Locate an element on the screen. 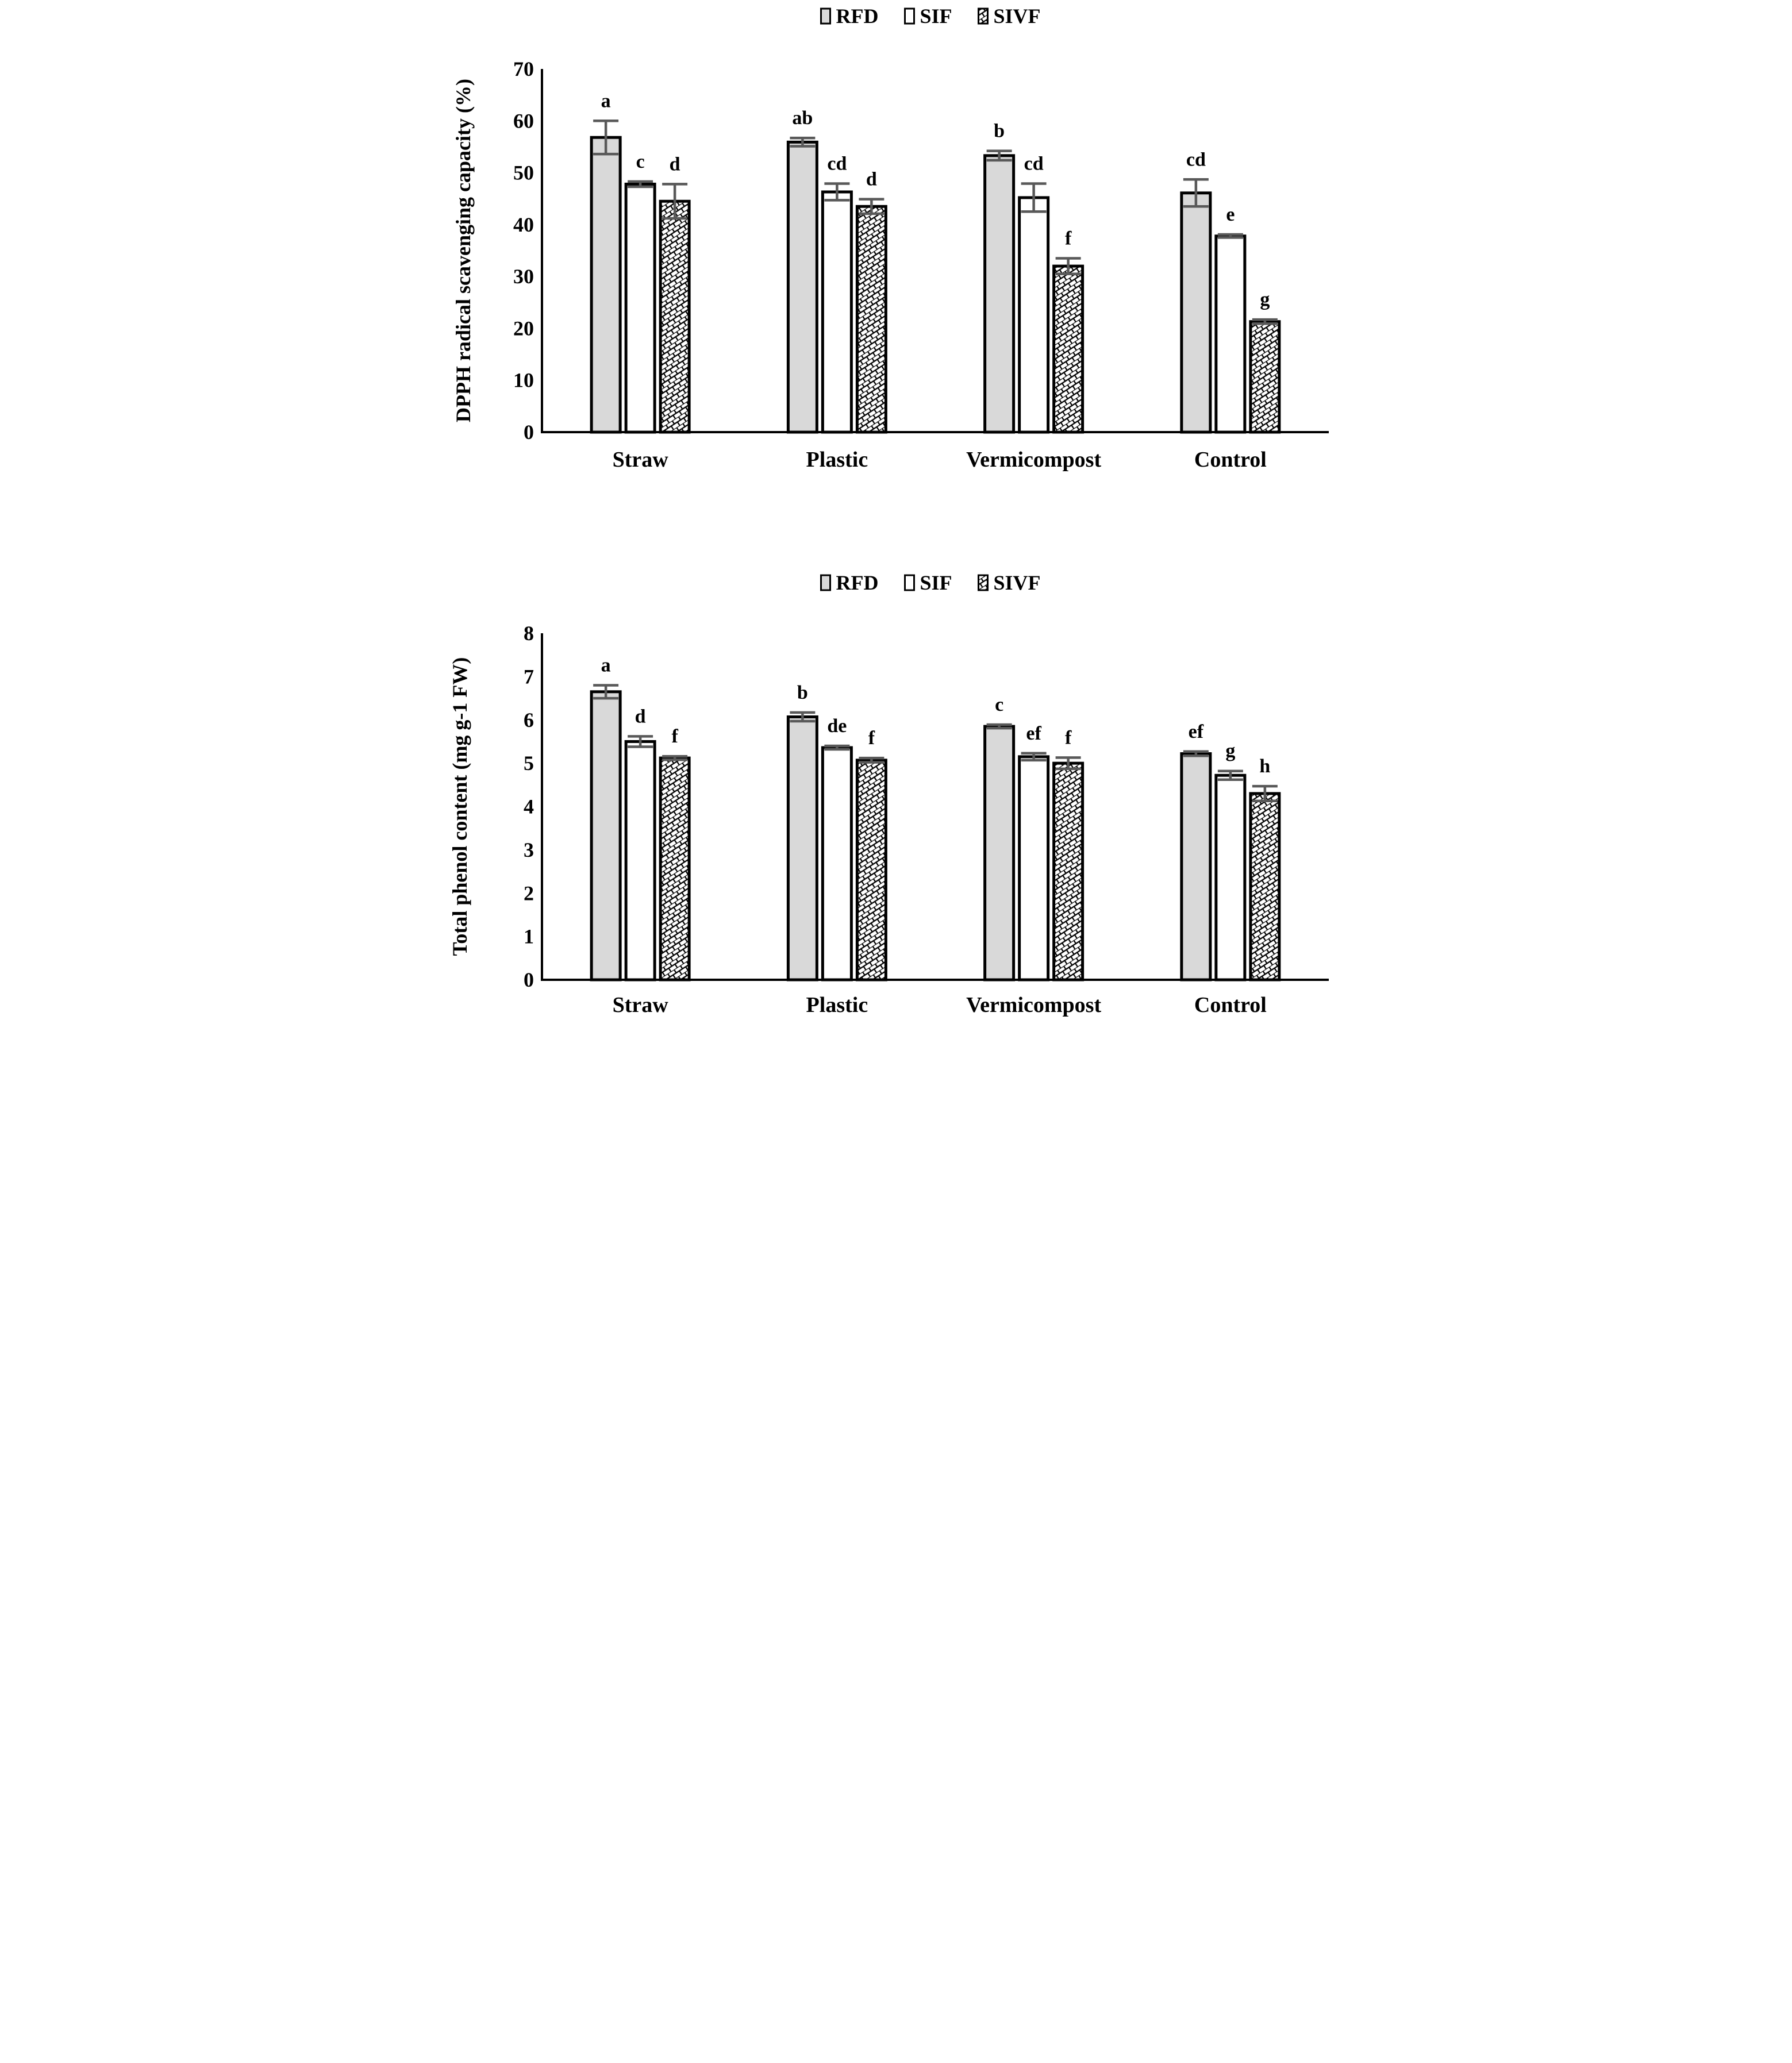 The width and height of the screenshot is (1792, 2063). significance-letter: h is located at coordinates (1265, 766).